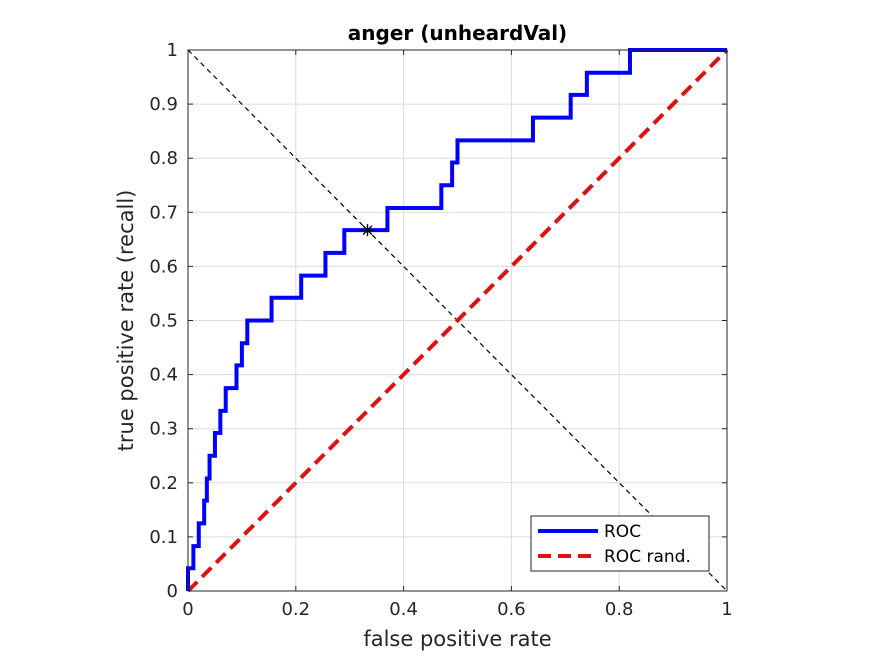  Describe the element at coordinates (403, 609) in the screenshot. I see `x-tick-label: 0.4` at that location.